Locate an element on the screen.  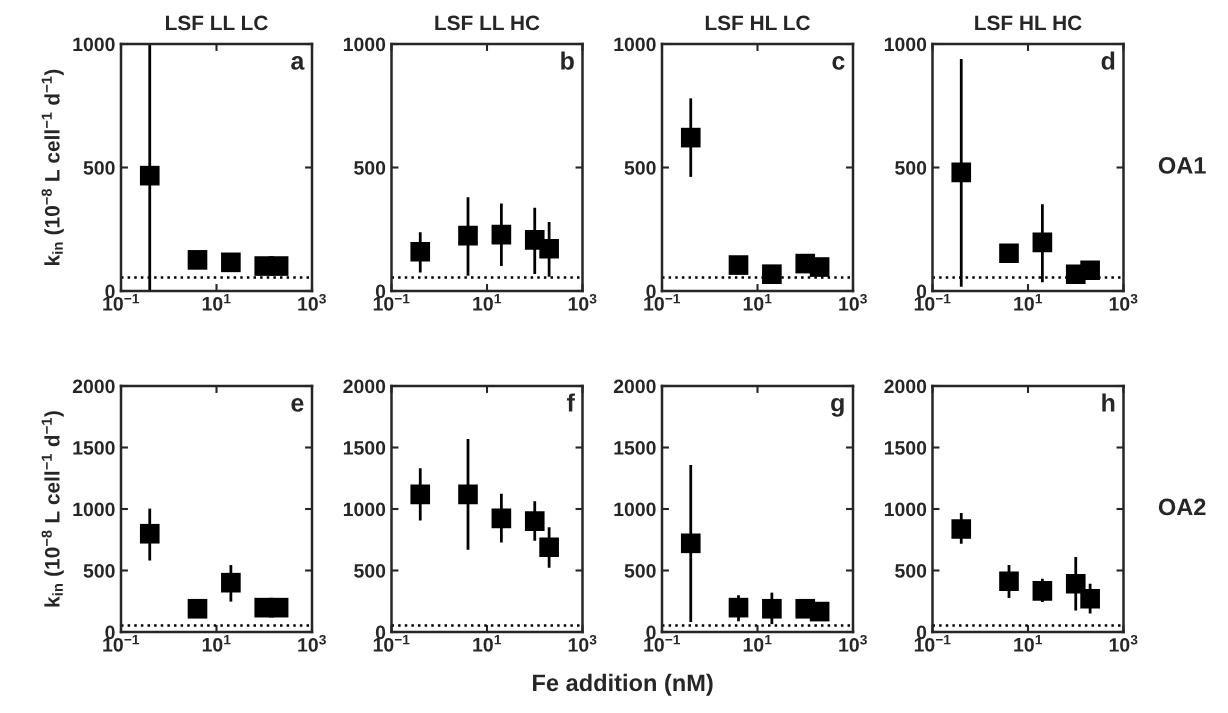
annotation: h is located at coordinates (1108, 402).